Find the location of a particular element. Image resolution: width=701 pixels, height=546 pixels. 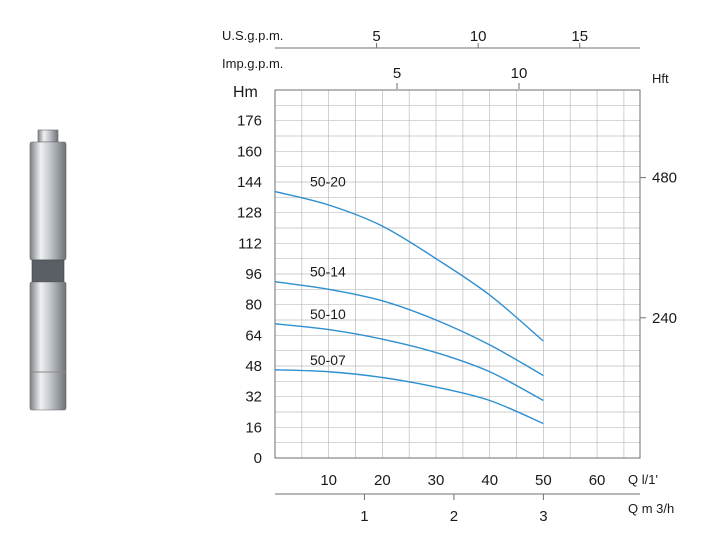

hm-tick-label: 48 is located at coordinates (253, 366).